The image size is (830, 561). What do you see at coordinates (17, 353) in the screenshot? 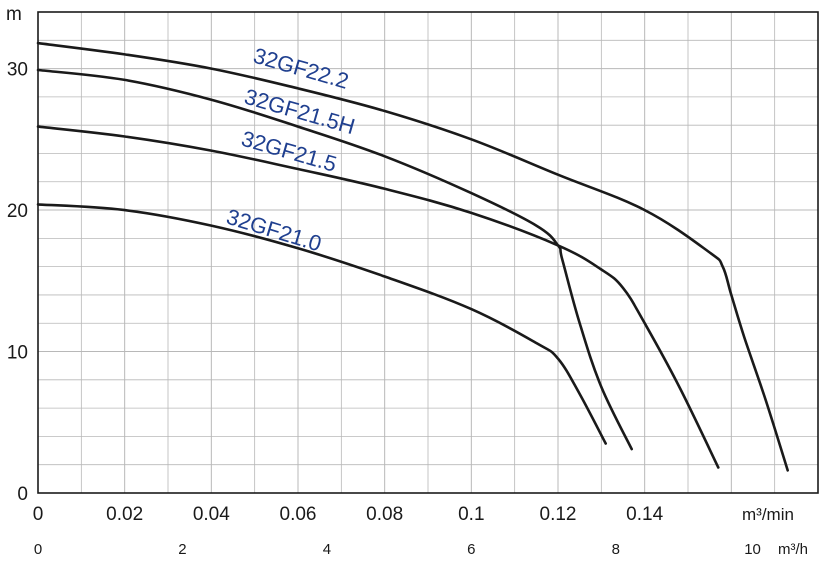
I see `y-tick-label: 10` at bounding box center [17, 353].